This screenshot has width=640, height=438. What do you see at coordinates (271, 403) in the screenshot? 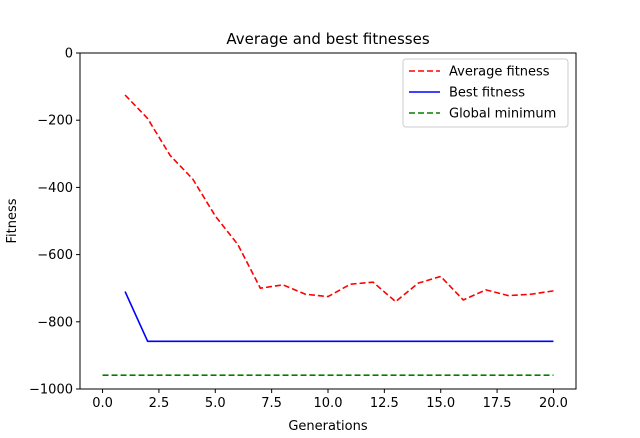
I see `x-tick-label: 7.5` at bounding box center [271, 403].